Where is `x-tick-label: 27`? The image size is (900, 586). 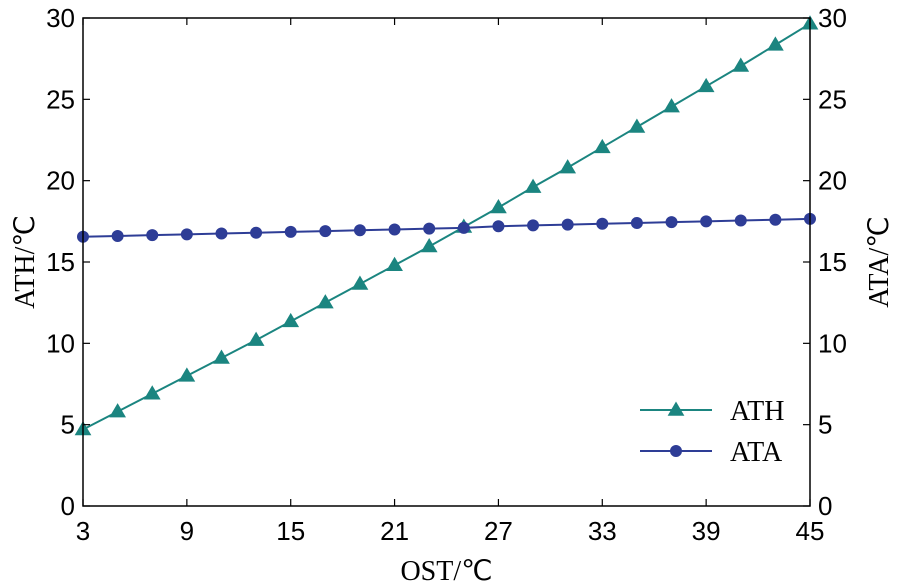
x-tick-label: 27 is located at coordinates (498, 531).